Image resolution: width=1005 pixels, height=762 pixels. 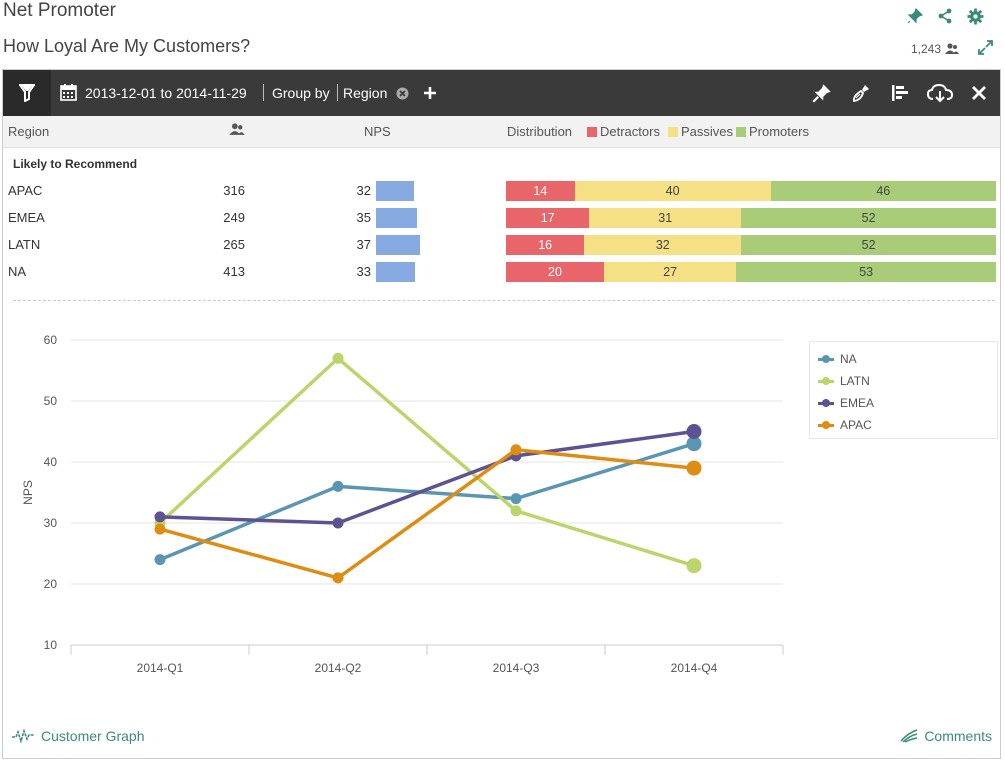 What do you see at coordinates (93, 736) in the screenshot?
I see `customer-graph-label: Customer Graph` at bounding box center [93, 736].